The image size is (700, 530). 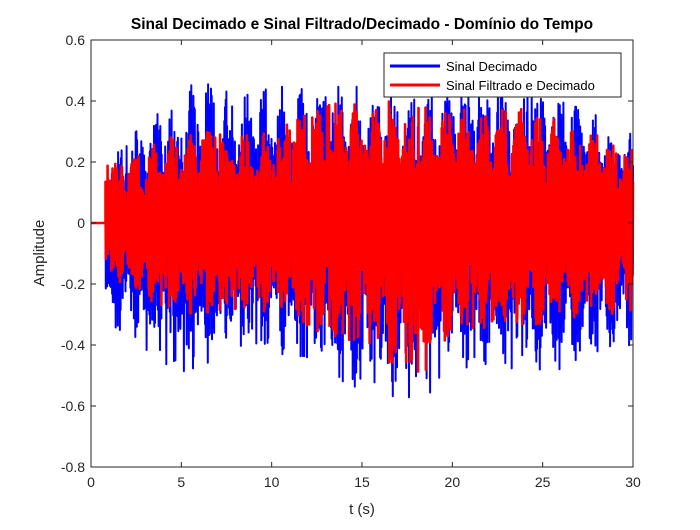 I want to click on x-tick-label: 25, so click(x=543, y=482).